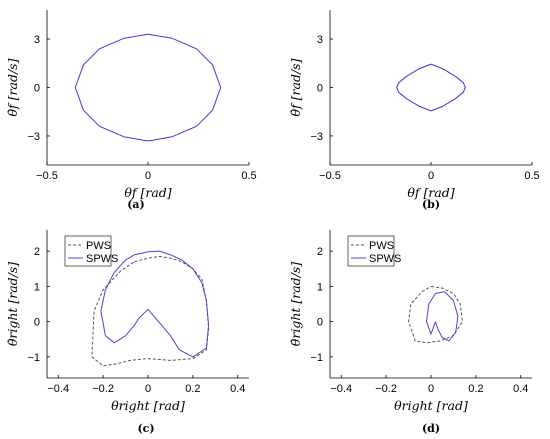  Describe the element at coordinates (136, 204) in the screenshot. I see `panel-caption: (a)` at that location.